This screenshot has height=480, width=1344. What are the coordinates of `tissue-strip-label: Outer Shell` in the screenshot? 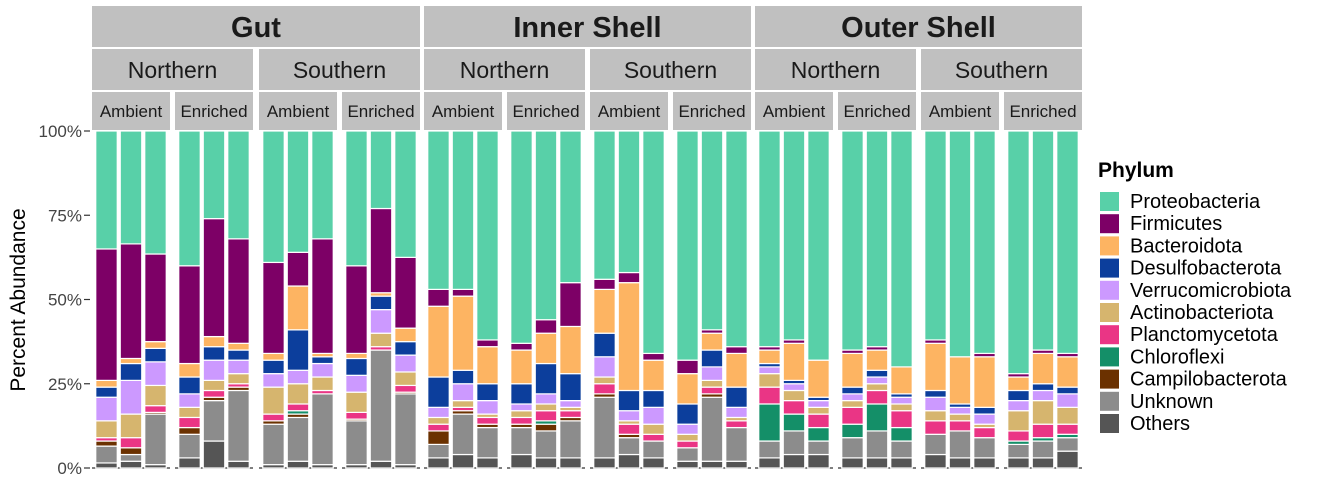 It's located at (918, 28).